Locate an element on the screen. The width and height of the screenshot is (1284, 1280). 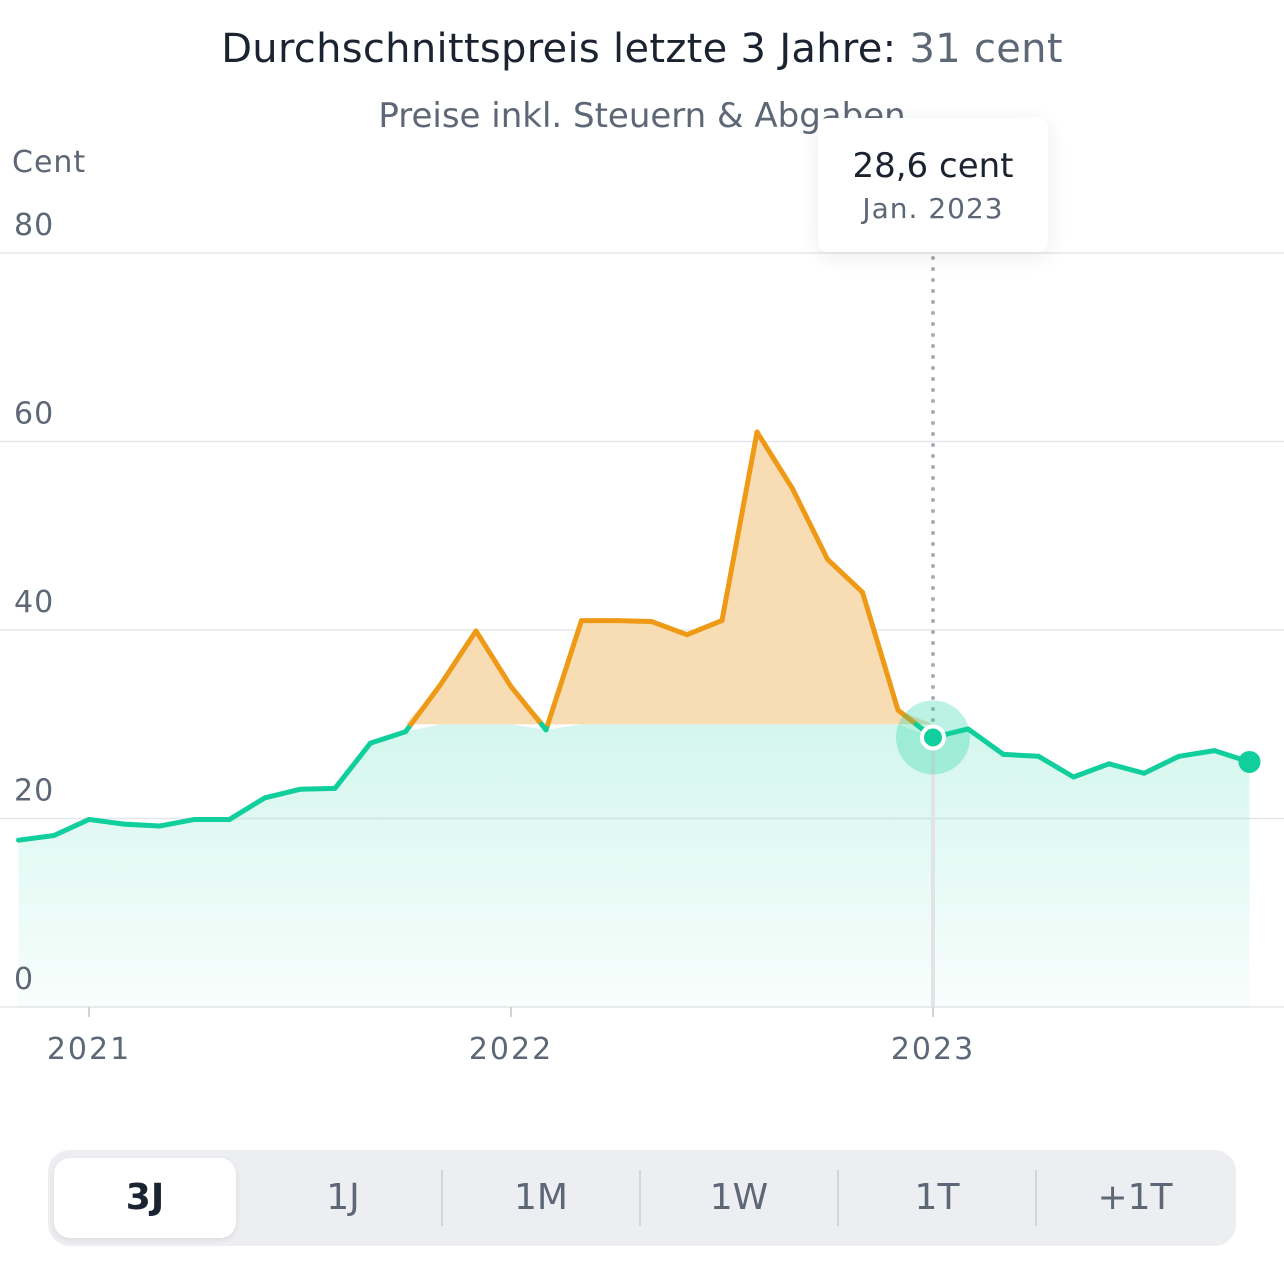
tab-1m: 1M is located at coordinates (541, 1197).